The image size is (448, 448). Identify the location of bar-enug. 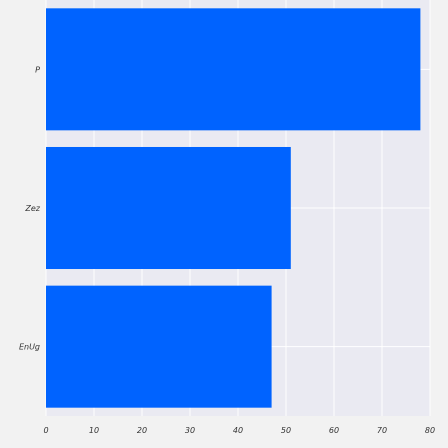
(159, 346).